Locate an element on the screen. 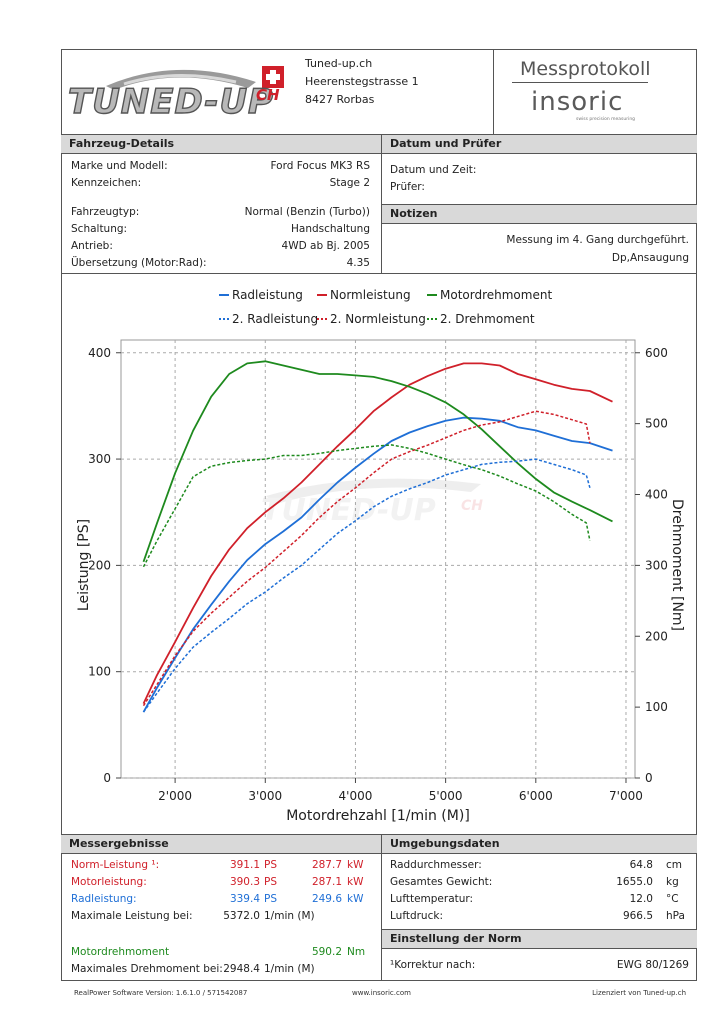  result-row-motor-ps: 390.3 is located at coordinates (244, 882).